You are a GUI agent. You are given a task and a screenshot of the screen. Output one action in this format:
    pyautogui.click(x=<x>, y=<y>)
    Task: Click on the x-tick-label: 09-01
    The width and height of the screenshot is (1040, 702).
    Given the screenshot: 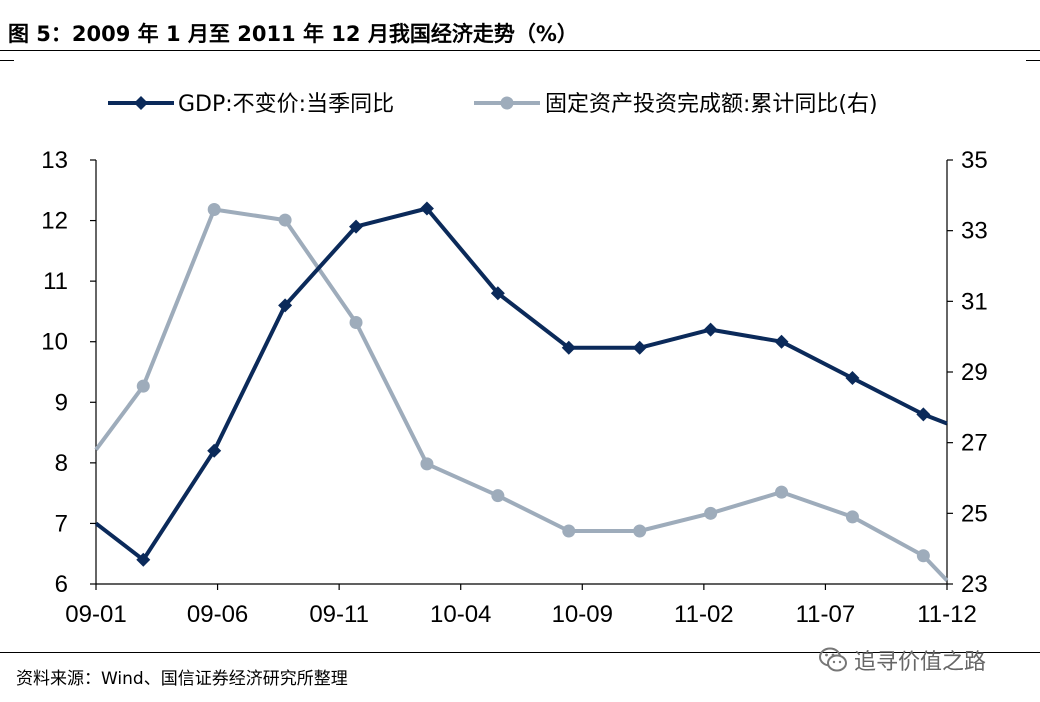 What is the action you would take?
    pyautogui.click(x=95, y=614)
    